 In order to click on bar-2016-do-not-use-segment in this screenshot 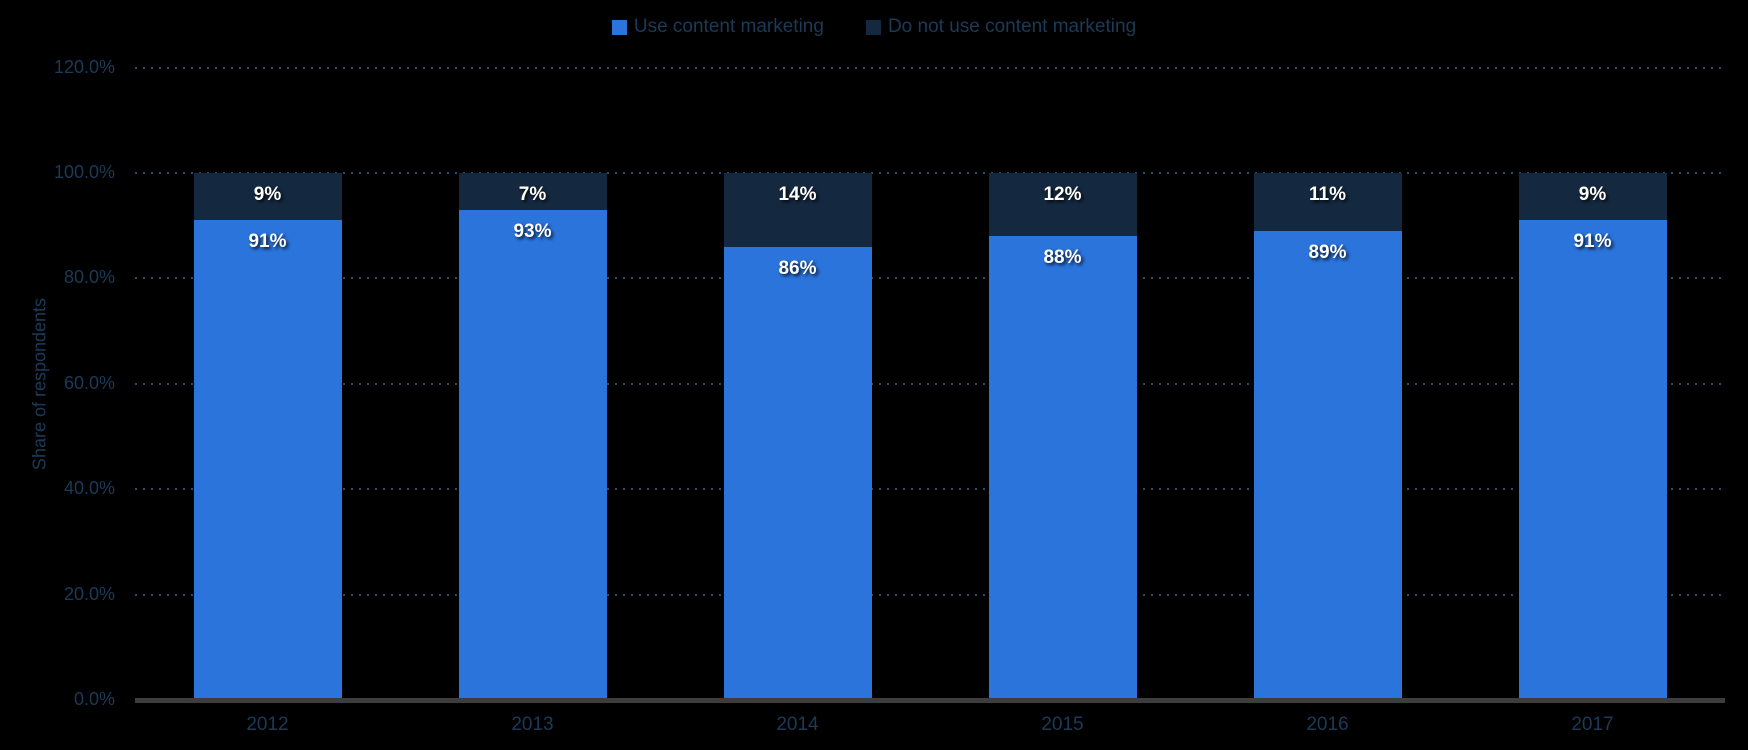, I will do `click(1327, 202)`.